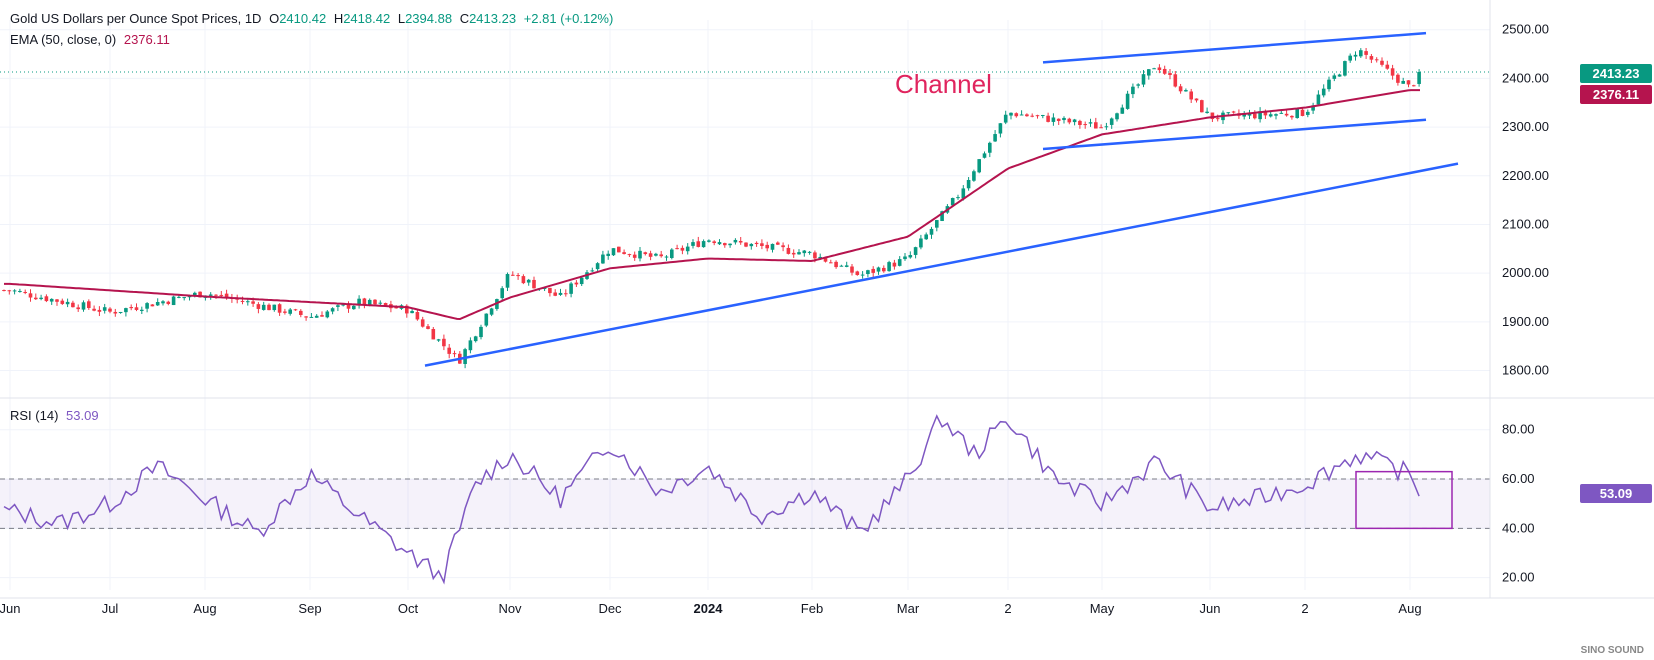  Describe the element at coordinates (1525, 29) in the screenshot. I see `price-axis-tick: 2500.00` at that location.